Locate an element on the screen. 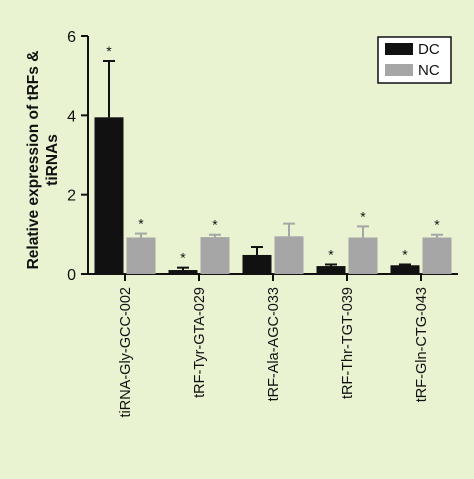 The width and height of the screenshot is (474, 479). legend-swatch-dc is located at coordinates (399, 49).